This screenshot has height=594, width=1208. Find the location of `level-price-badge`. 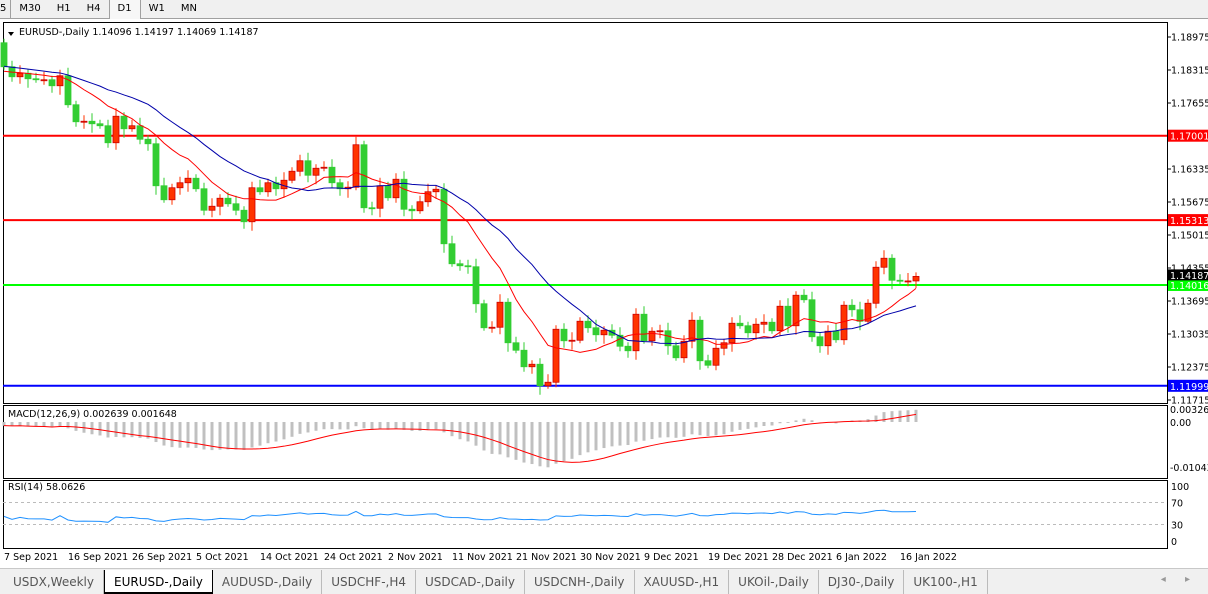

level-price-badge is located at coordinates (1188, 284).